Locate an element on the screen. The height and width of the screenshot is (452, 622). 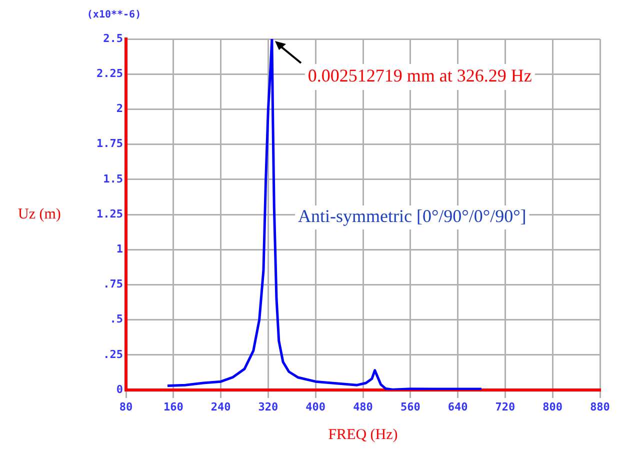
y-tick-label: 1 is located at coordinates (120, 249).